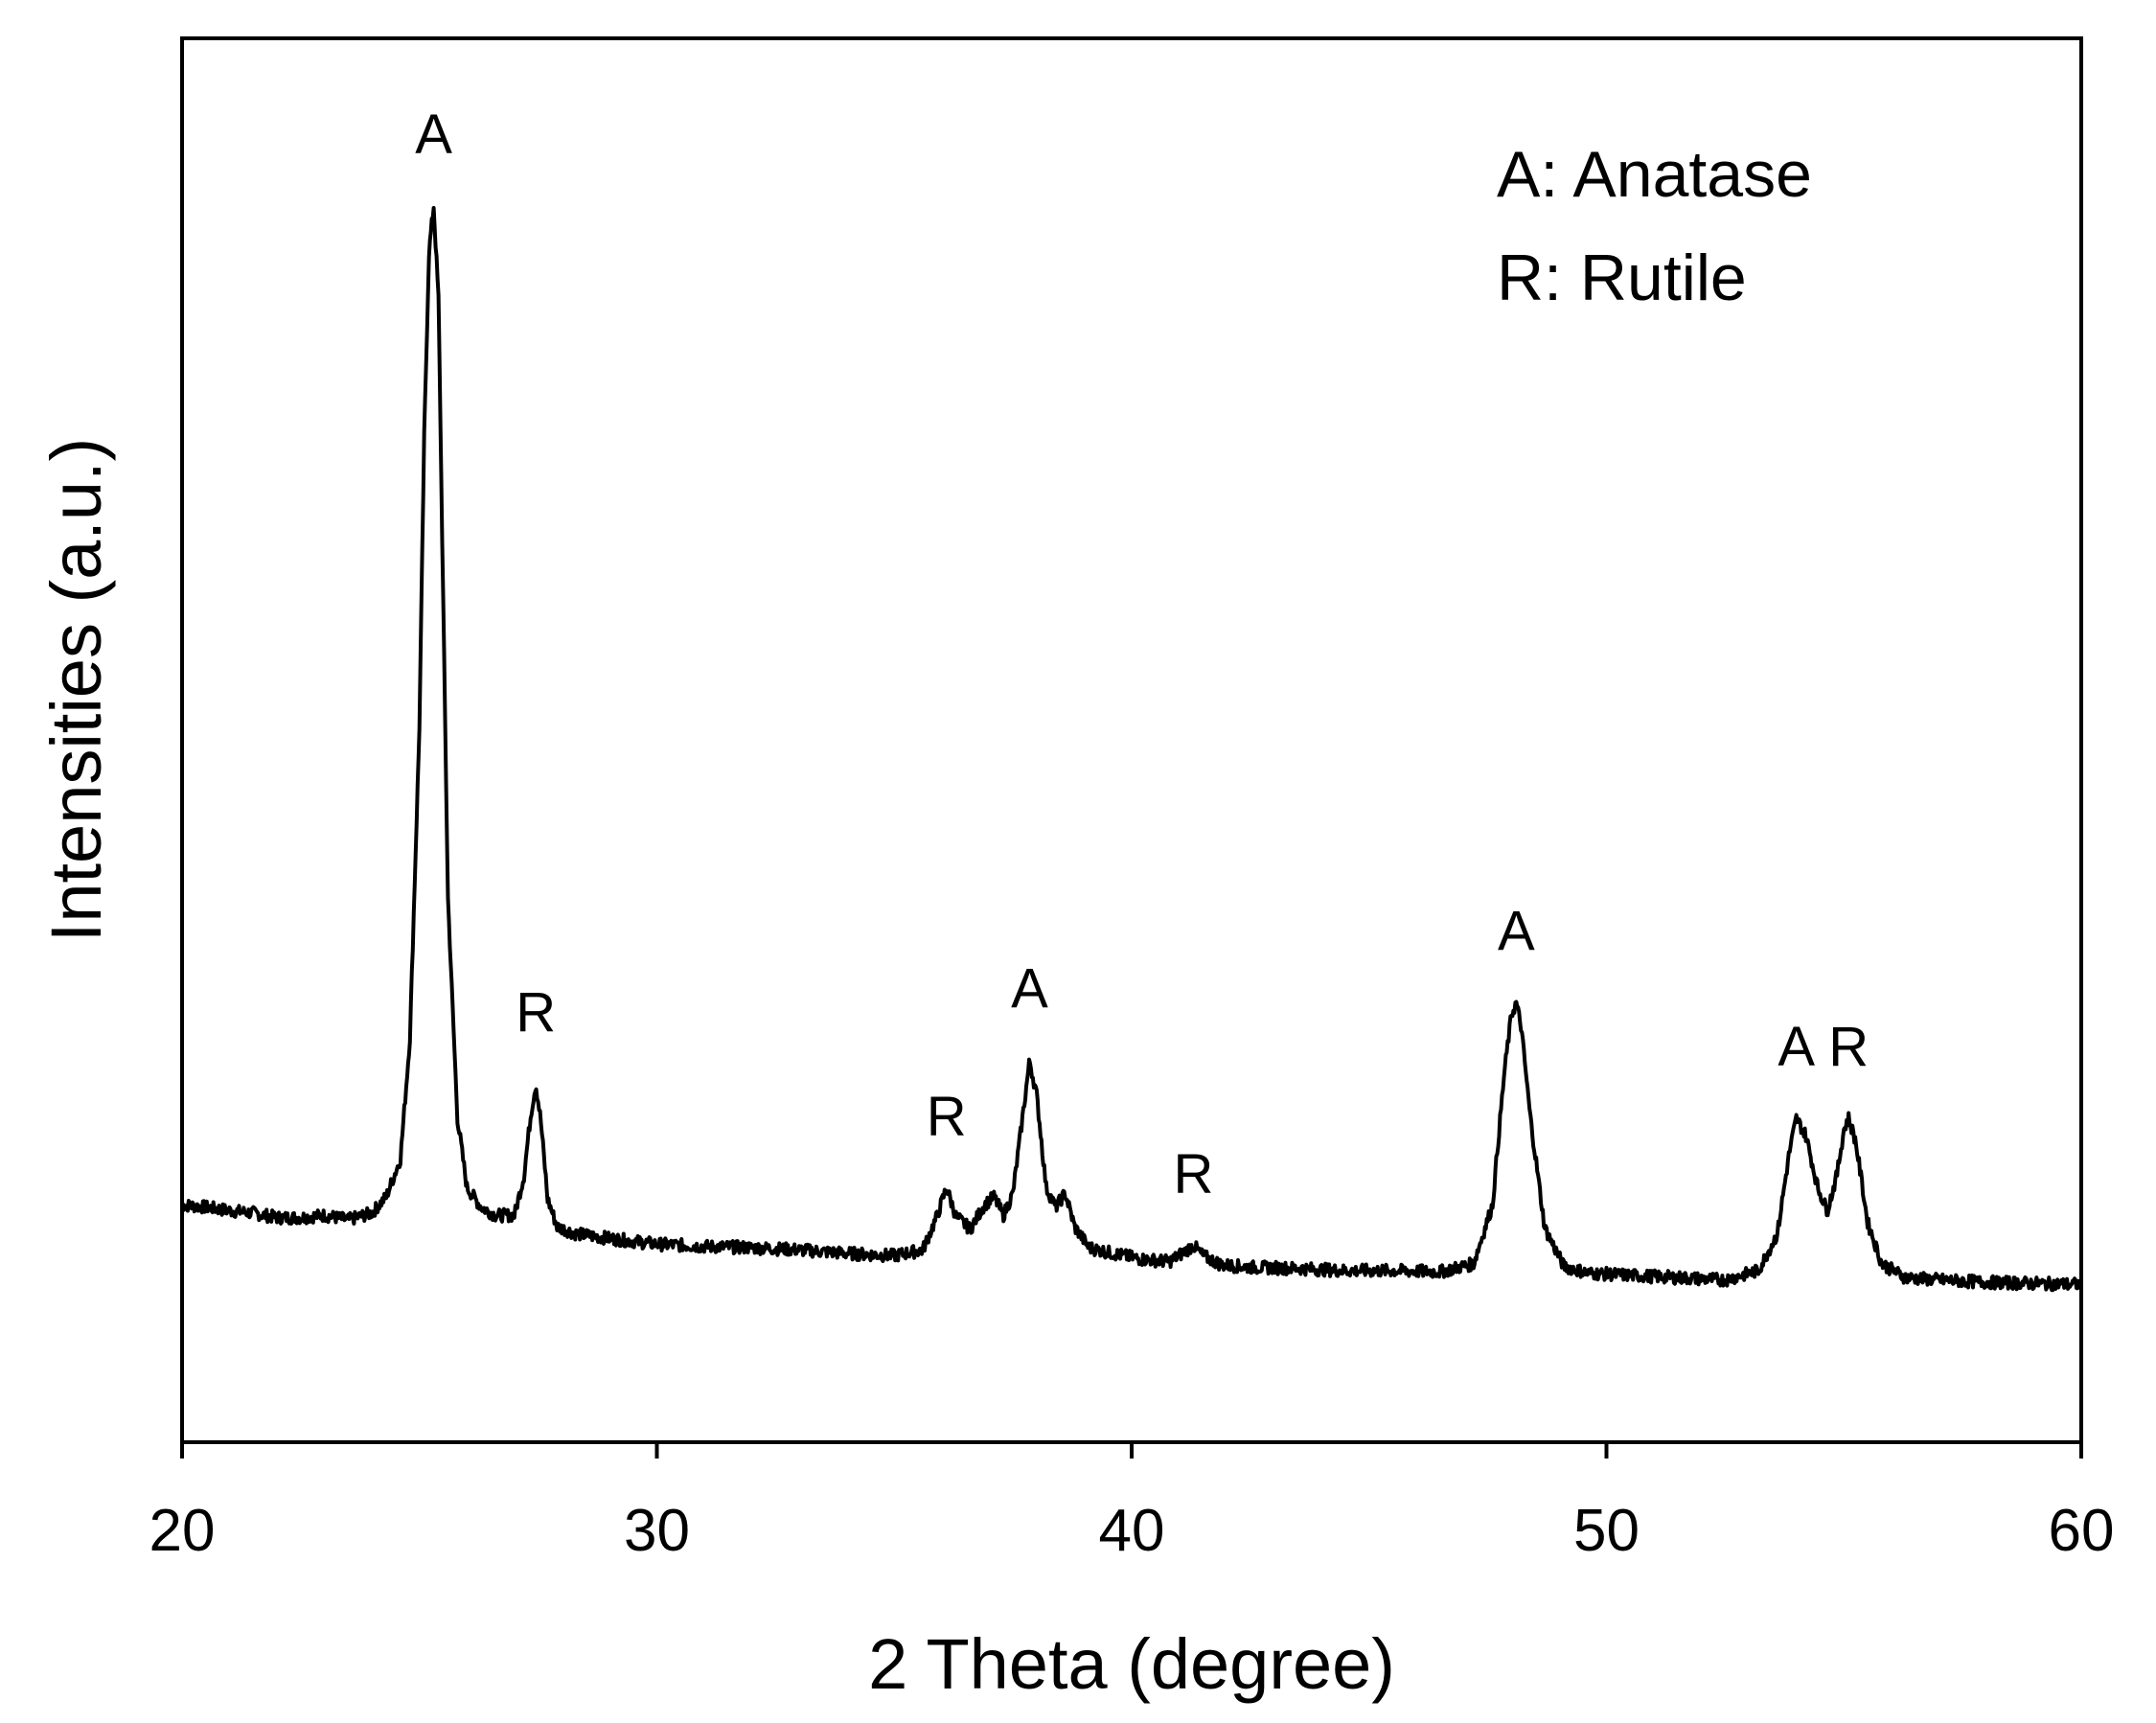 This screenshot has height=1723, width=2156. What do you see at coordinates (433, 134) in the screenshot?
I see `peak-label-0: A` at bounding box center [433, 134].